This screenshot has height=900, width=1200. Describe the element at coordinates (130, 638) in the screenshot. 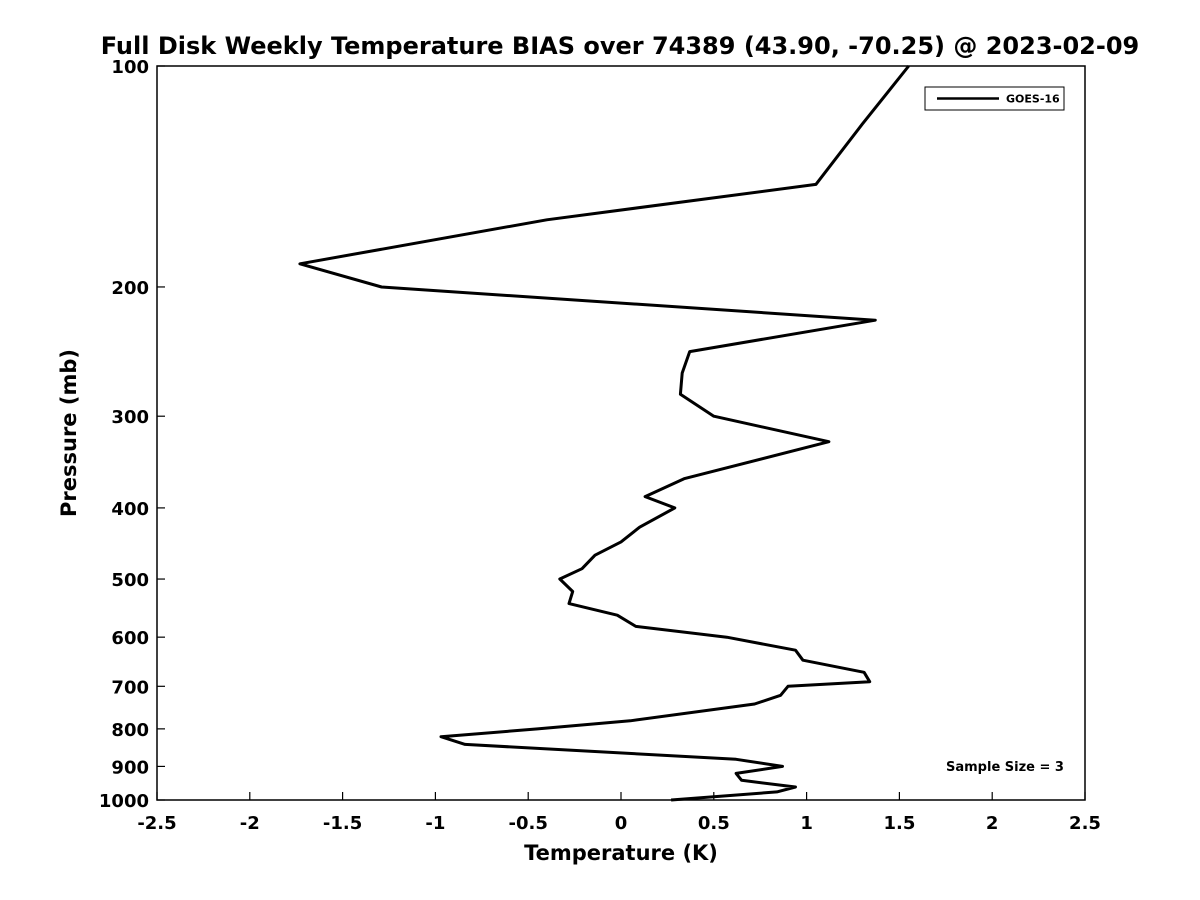

I see `y-tick-label: 600` at that location.